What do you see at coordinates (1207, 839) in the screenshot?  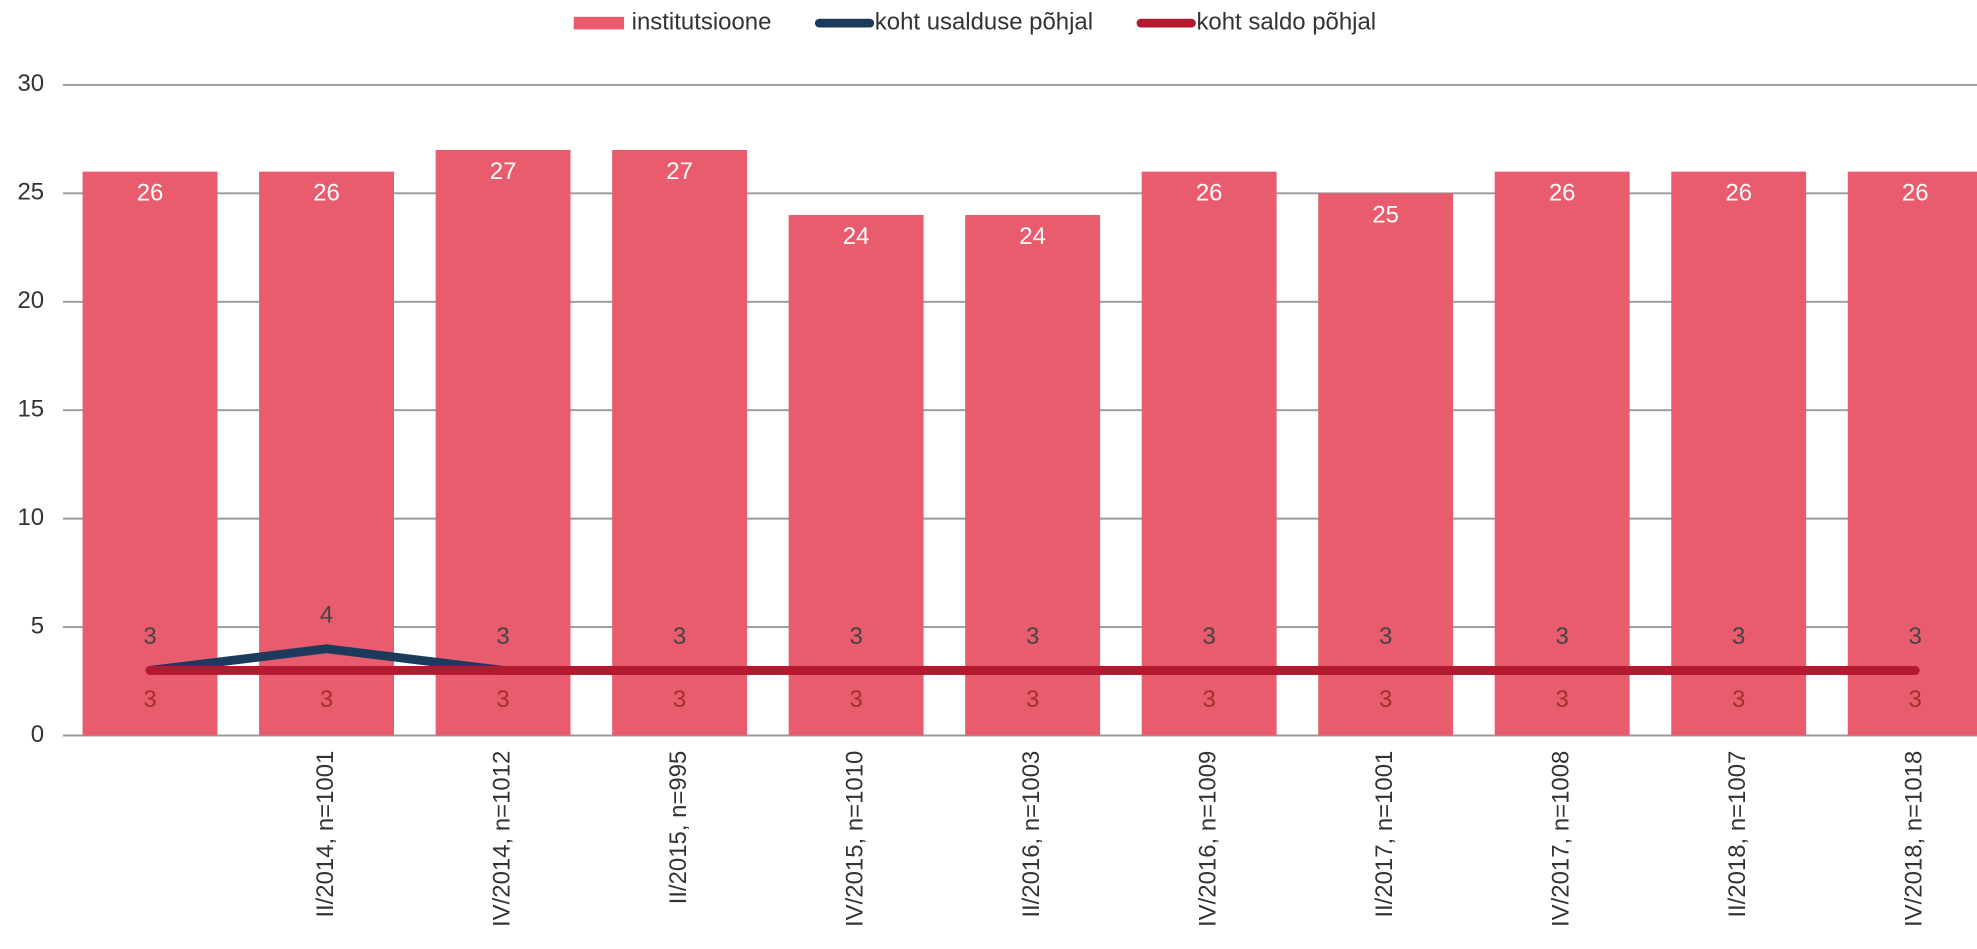 I see `x-tick-label: IV/2016, n=1009` at bounding box center [1207, 839].